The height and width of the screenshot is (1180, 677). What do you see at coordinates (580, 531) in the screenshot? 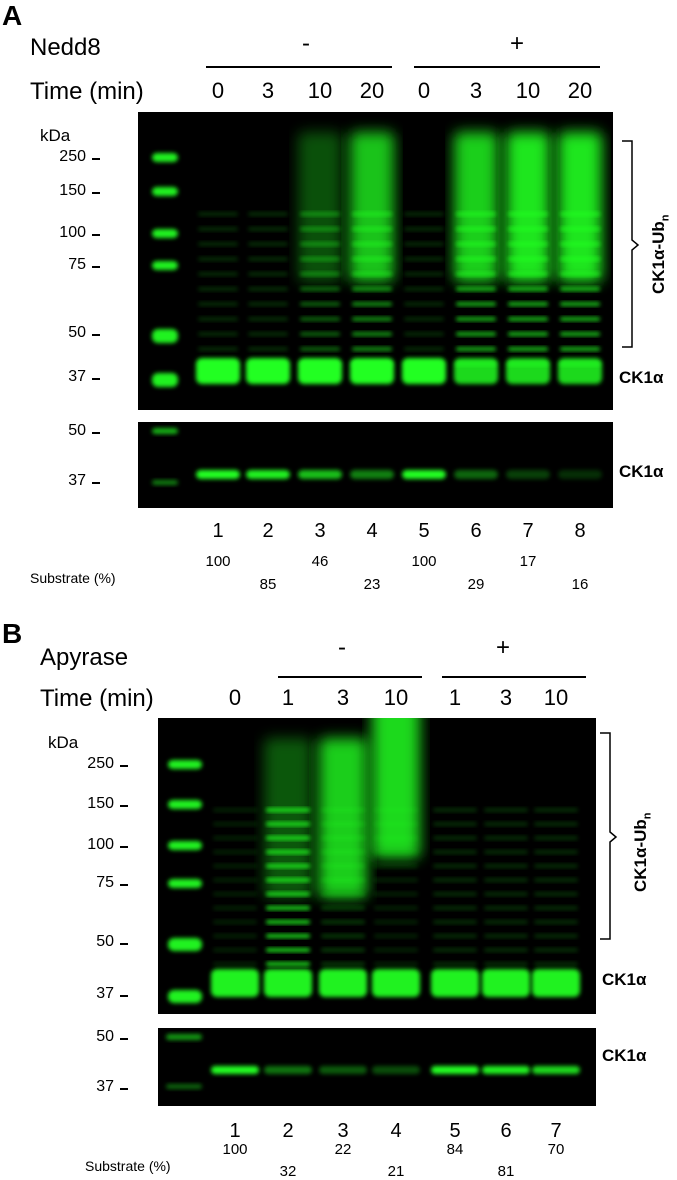
I see `panel-a-lane-number-8: 8` at bounding box center [580, 531].